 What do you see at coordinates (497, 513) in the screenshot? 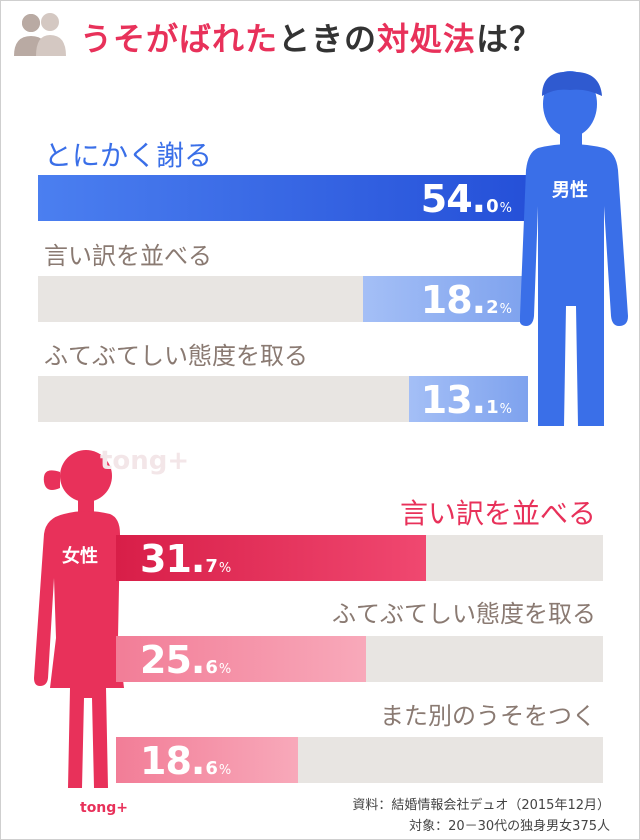
I see `female-category-label: 言い訳を並べる` at bounding box center [497, 513].